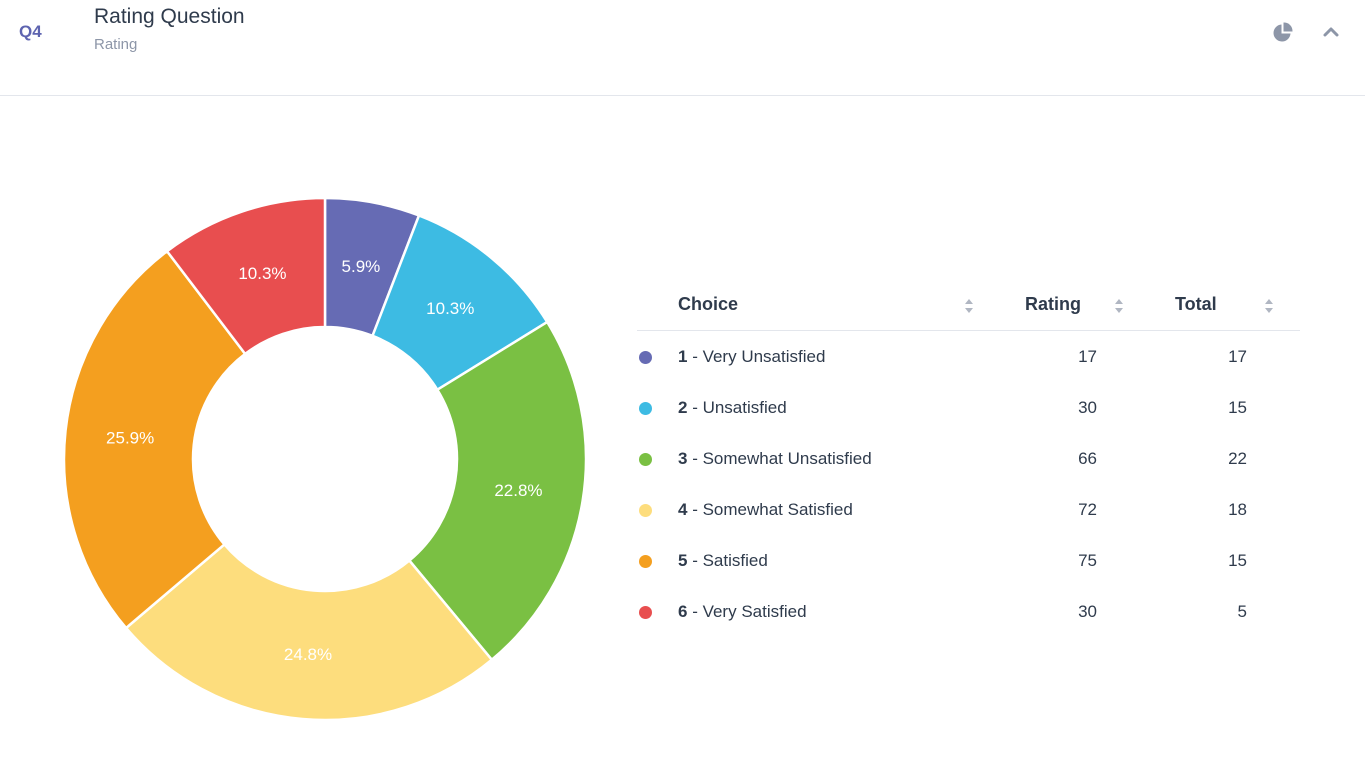 This screenshot has width=1365, height=765. Describe the element at coordinates (1053, 304) in the screenshot. I see `column-header-rating: Rating` at that location.